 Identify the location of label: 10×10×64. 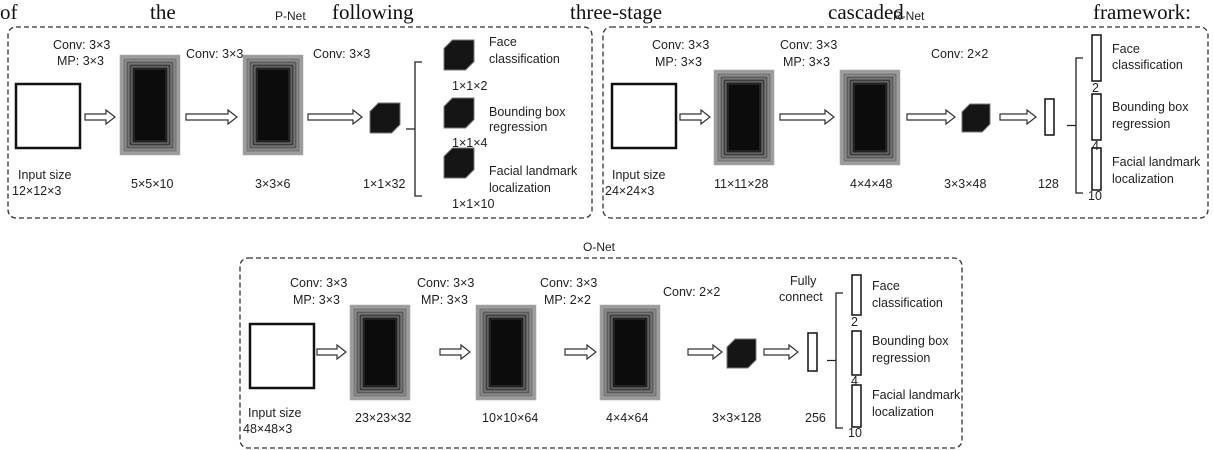
(510, 418).